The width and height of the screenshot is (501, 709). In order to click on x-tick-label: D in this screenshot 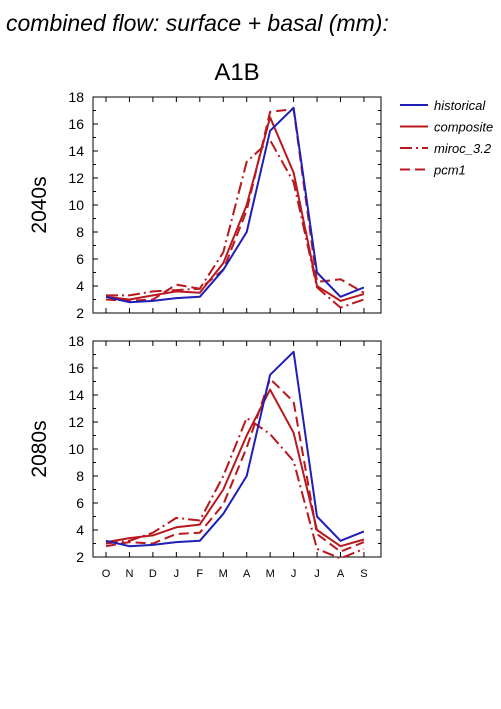, I will do `click(153, 574)`.